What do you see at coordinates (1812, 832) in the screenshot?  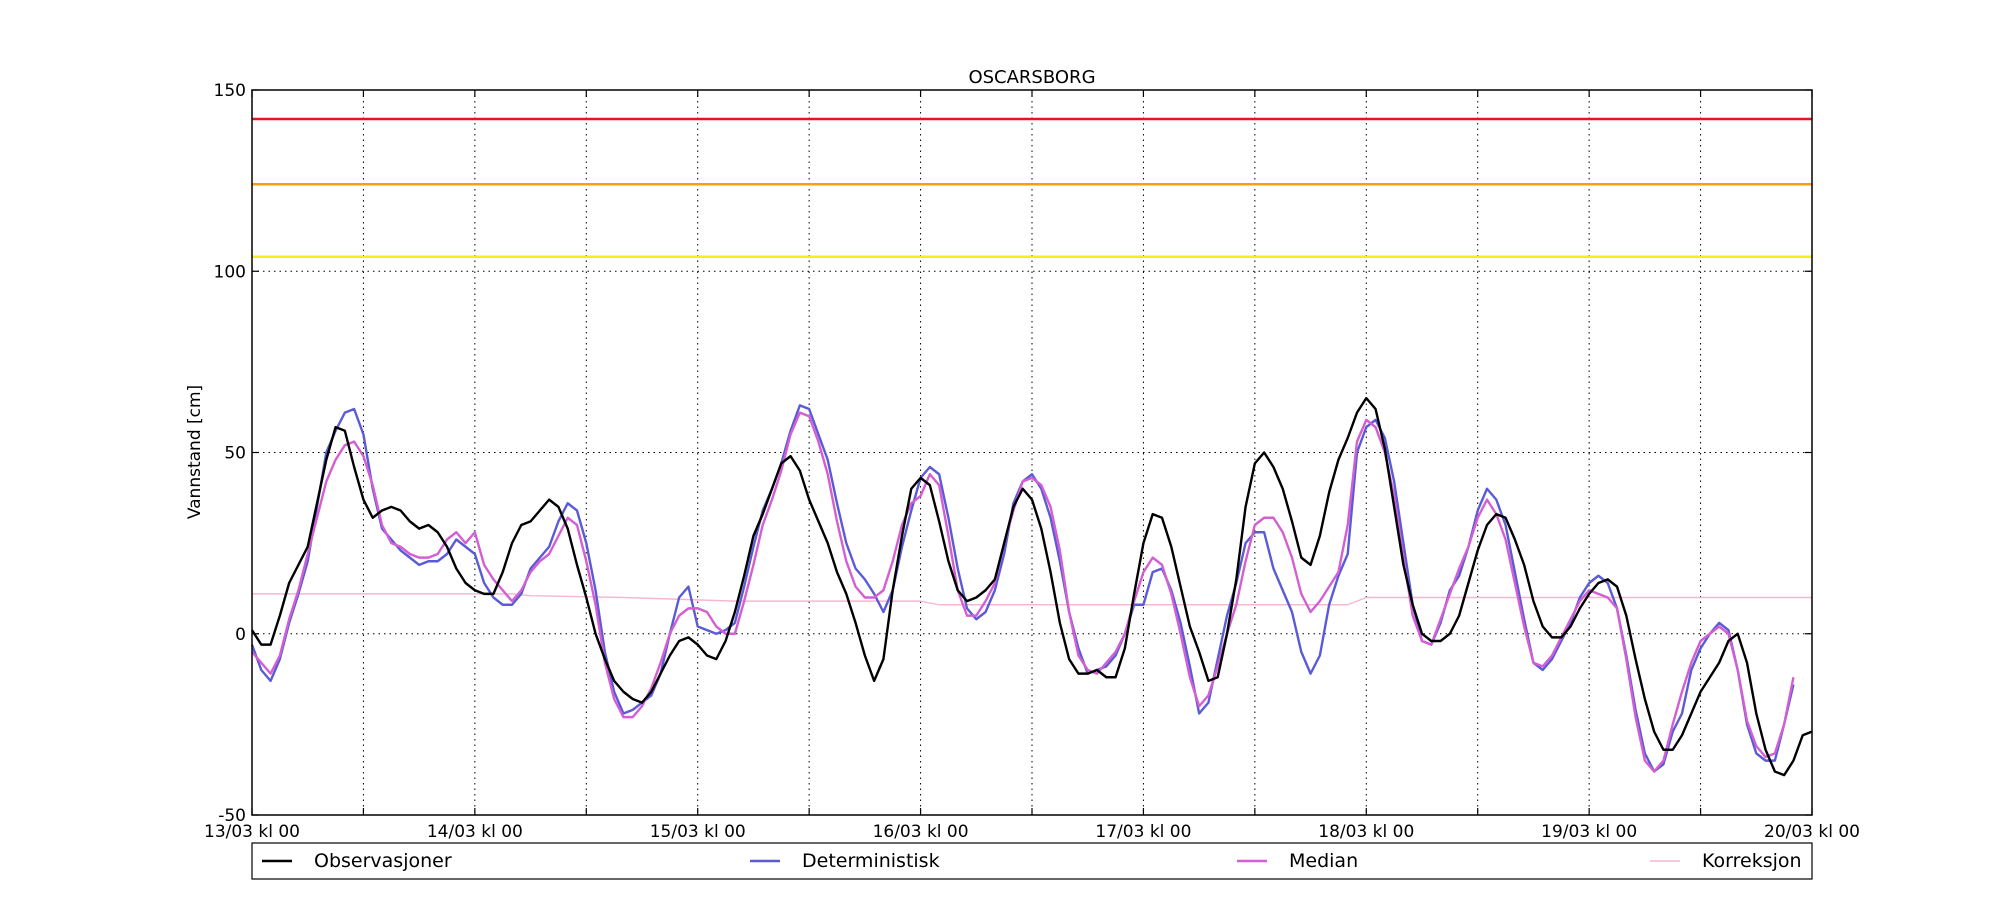 I see `x-tick-label: 20/03 kl 00` at bounding box center [1812, 832].